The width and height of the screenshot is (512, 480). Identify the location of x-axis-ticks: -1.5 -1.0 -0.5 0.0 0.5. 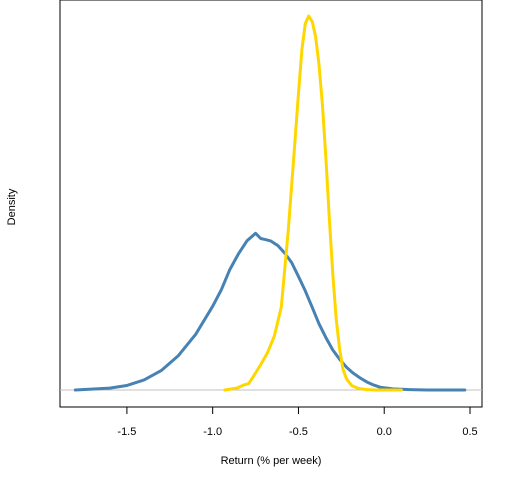
(297, 422).